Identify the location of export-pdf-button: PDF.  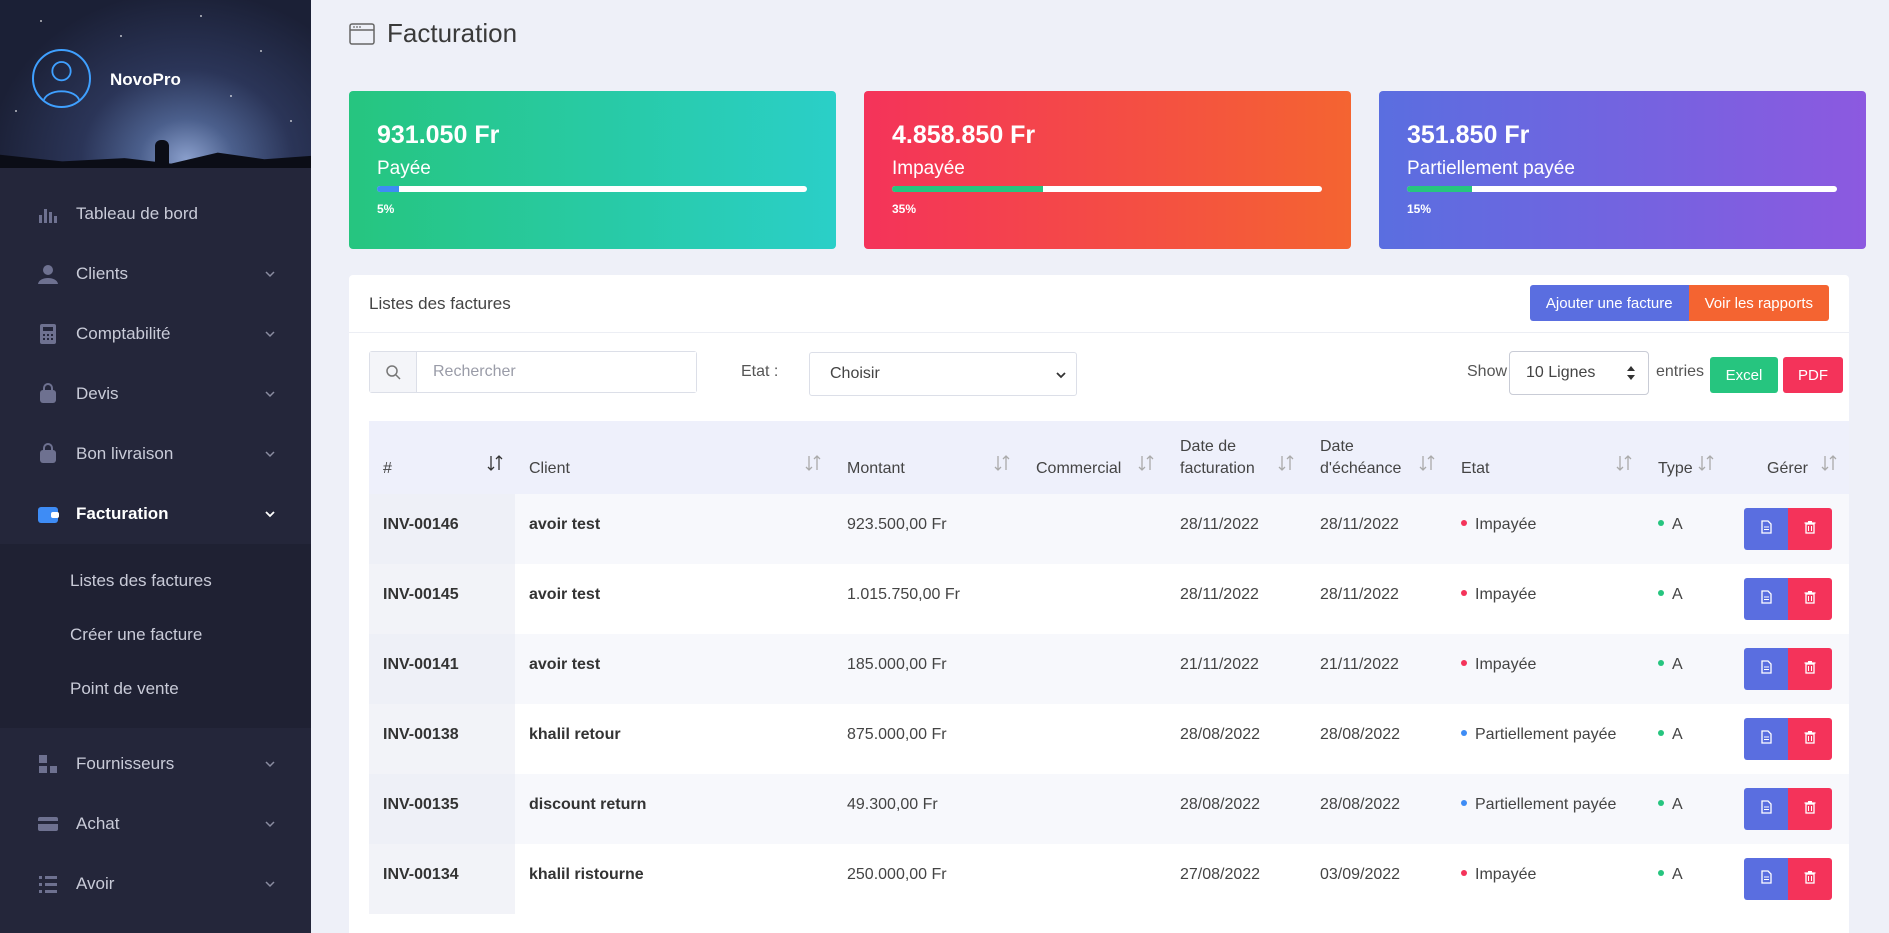
(1813, 375).